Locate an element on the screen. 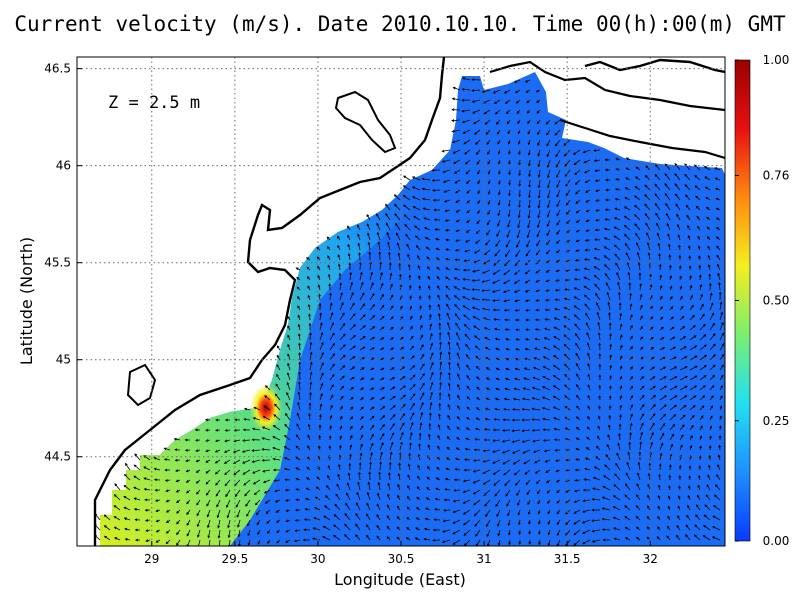  y-axis-label: Latitude (North) is located at coordinates (26, 301).